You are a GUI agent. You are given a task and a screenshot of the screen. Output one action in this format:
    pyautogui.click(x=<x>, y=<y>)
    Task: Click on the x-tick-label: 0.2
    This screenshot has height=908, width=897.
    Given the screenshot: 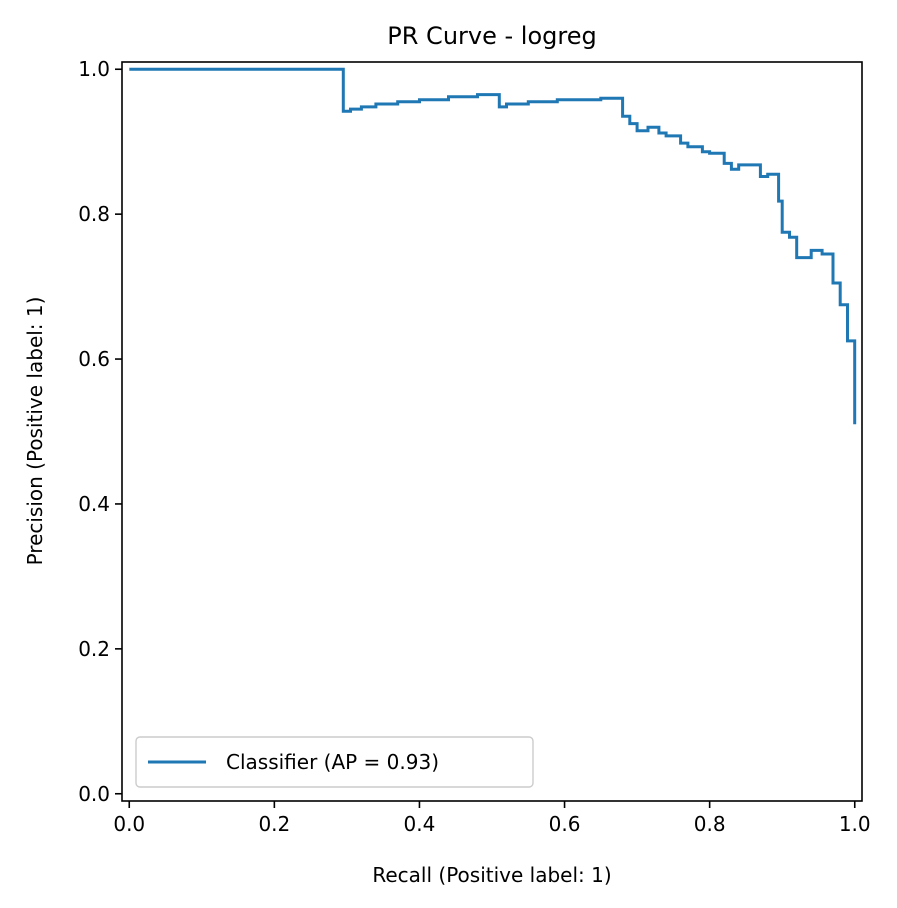 What is the action you would take?
    pyautogui.click(x=274, y=824)
    